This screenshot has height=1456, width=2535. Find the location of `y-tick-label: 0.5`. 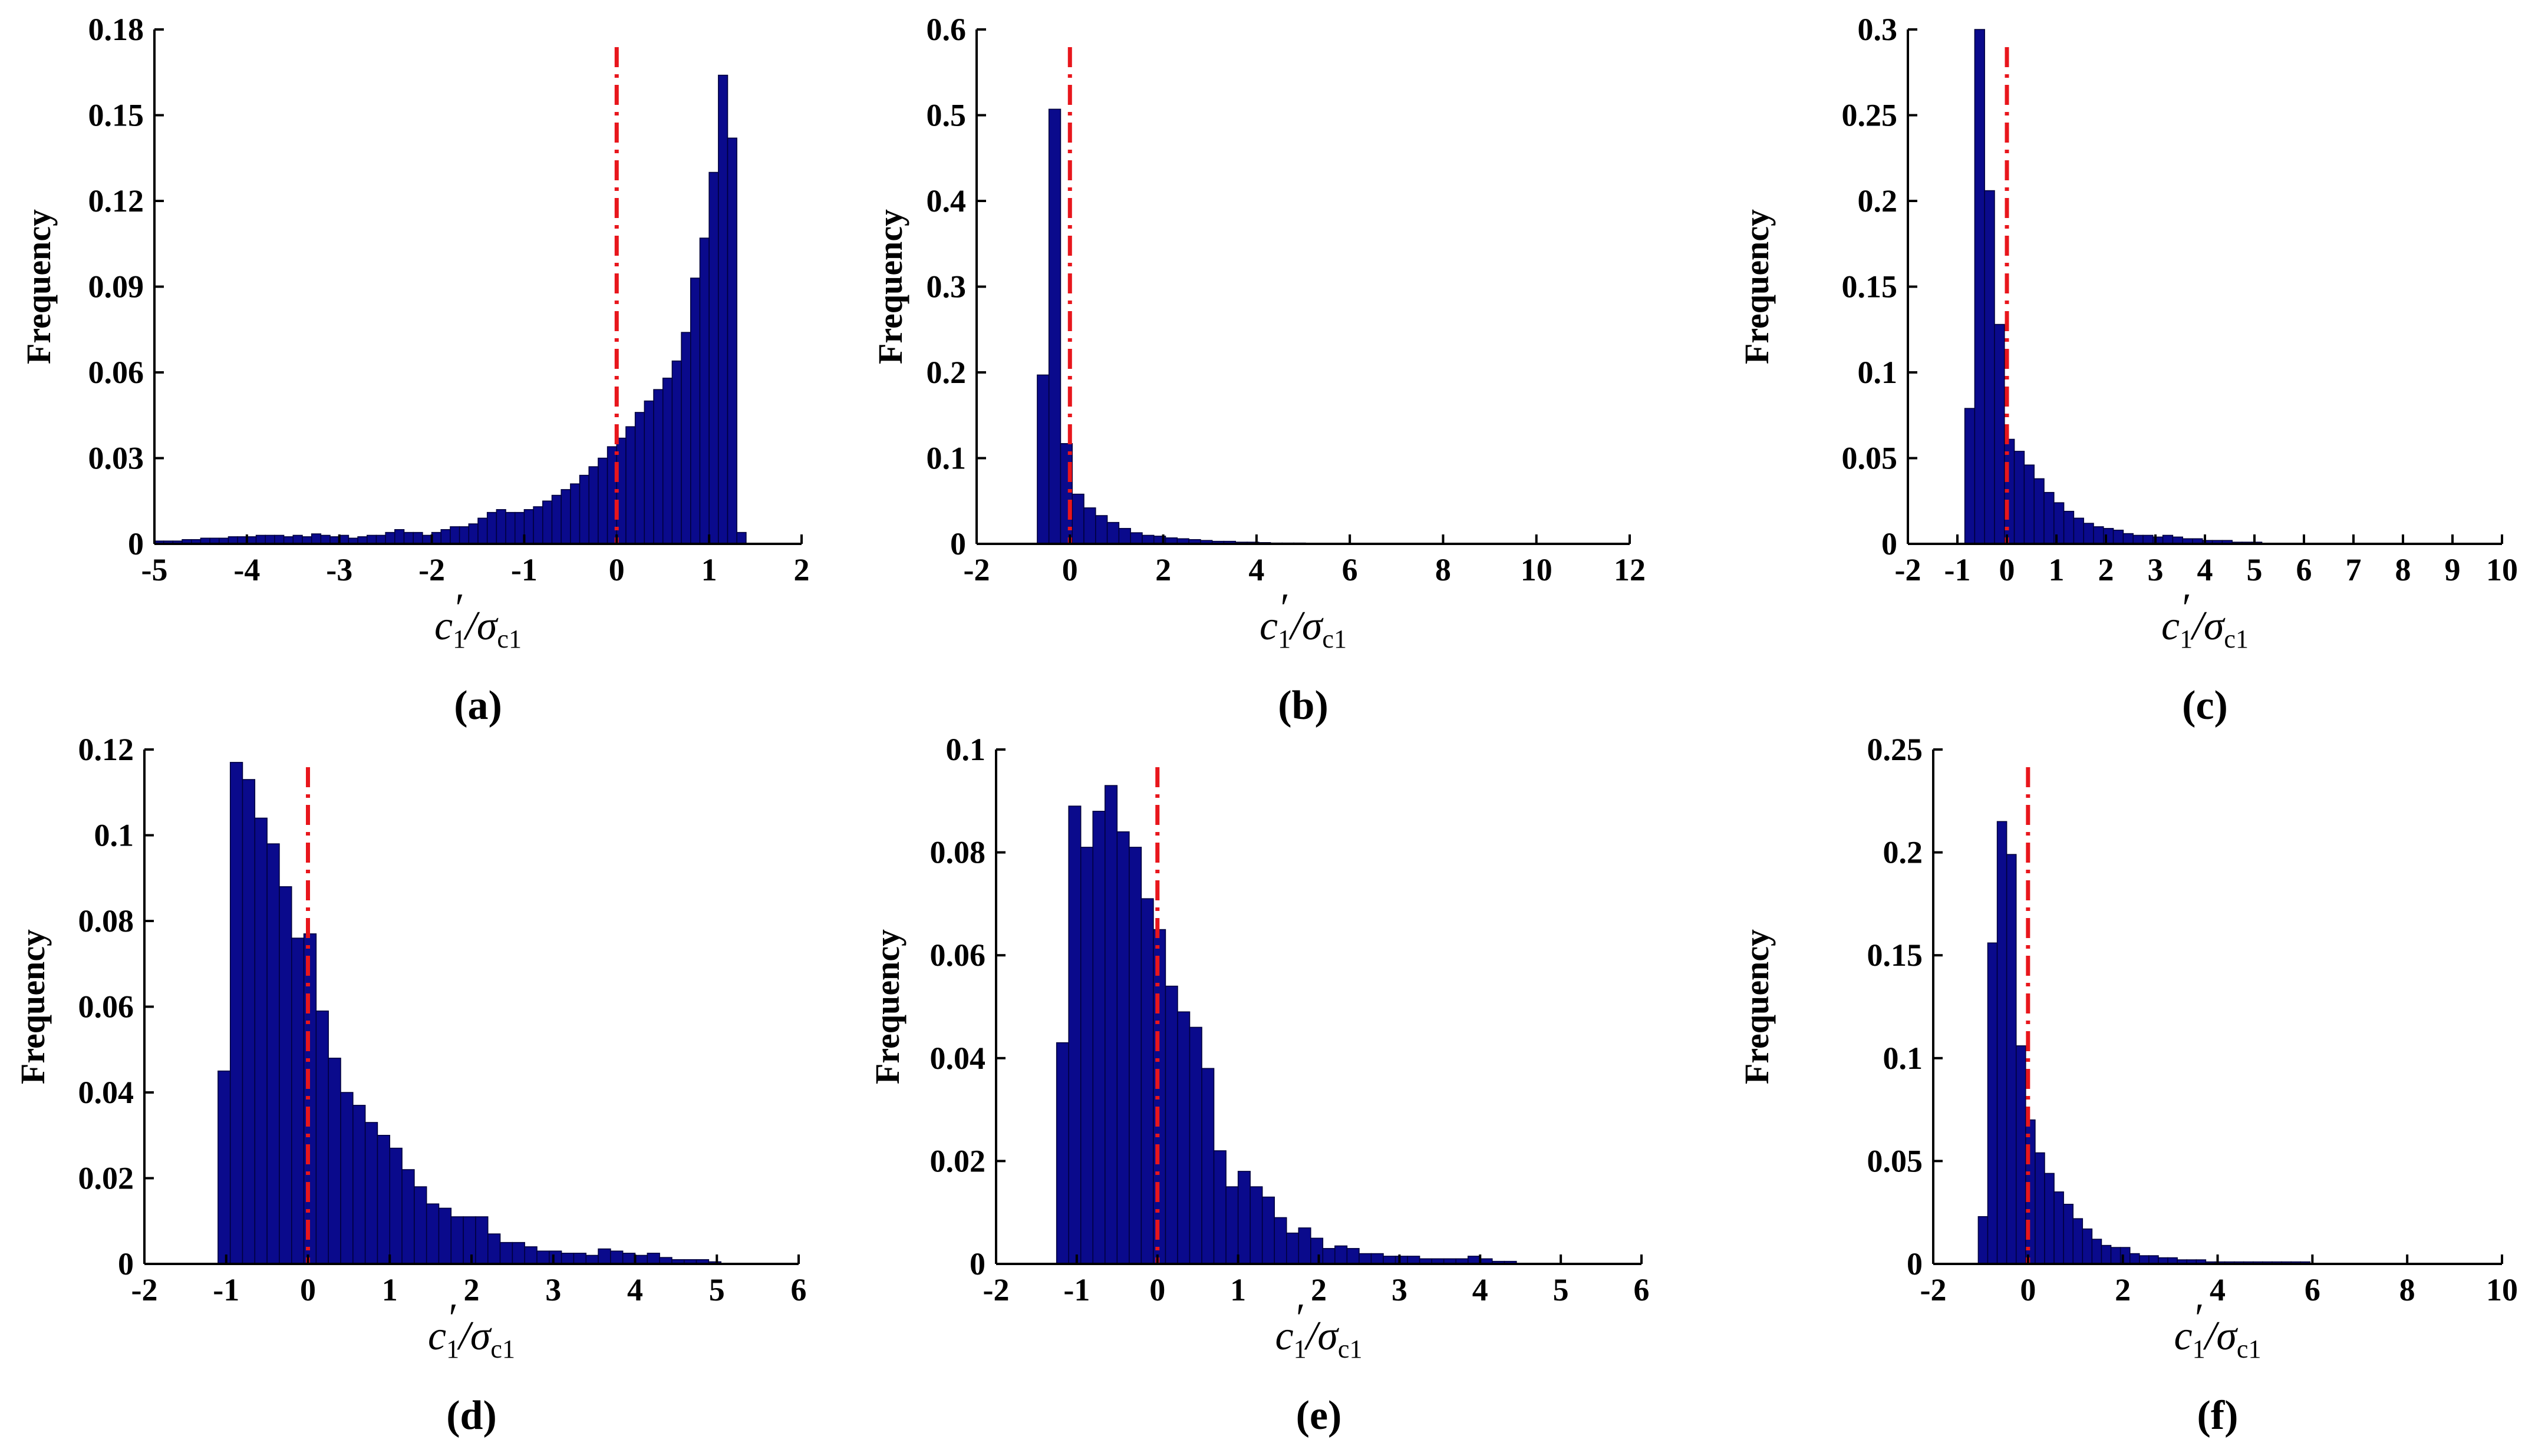

y-tick-label: 0.5 is located at coordinates (947, 115).